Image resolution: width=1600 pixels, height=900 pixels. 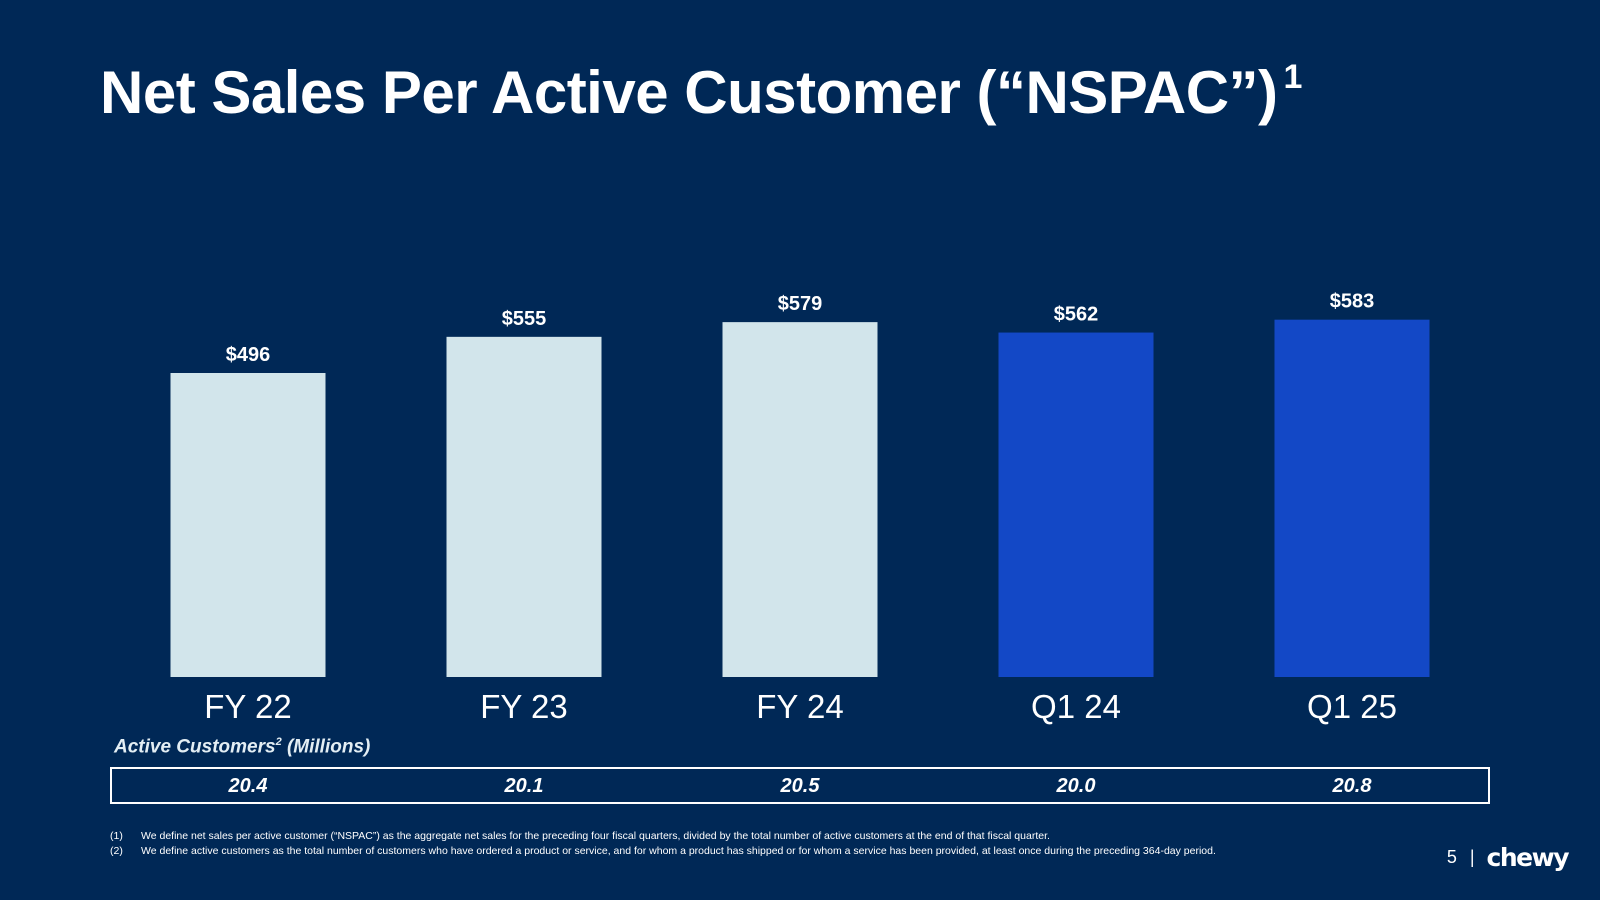 I want to click on bar-fy23, so click(x=524, y=506).